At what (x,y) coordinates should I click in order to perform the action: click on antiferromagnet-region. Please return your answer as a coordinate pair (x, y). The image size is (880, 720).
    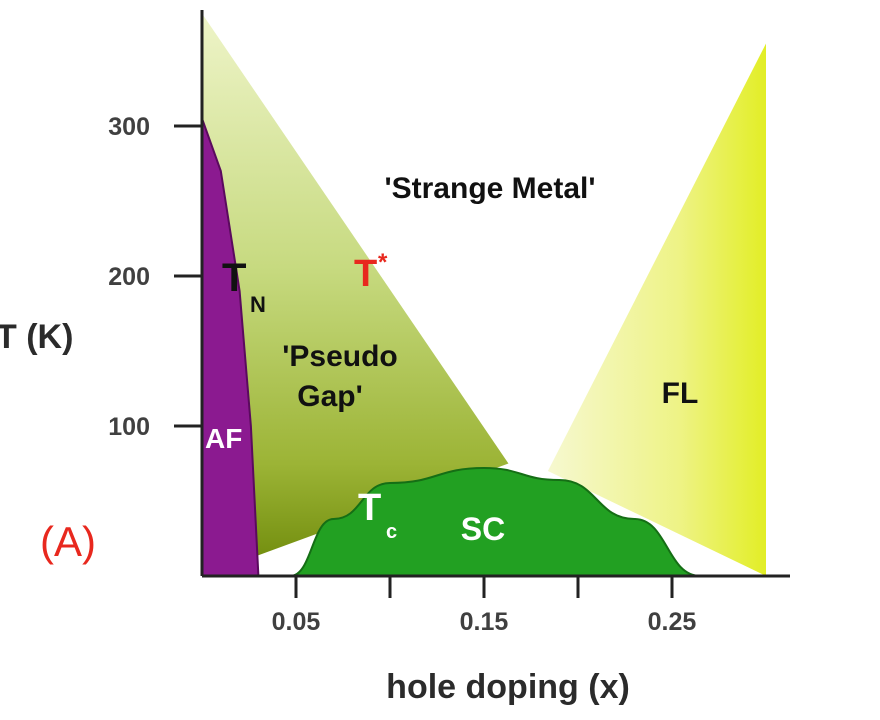
    Looking at the image, I should click on (230, 347).